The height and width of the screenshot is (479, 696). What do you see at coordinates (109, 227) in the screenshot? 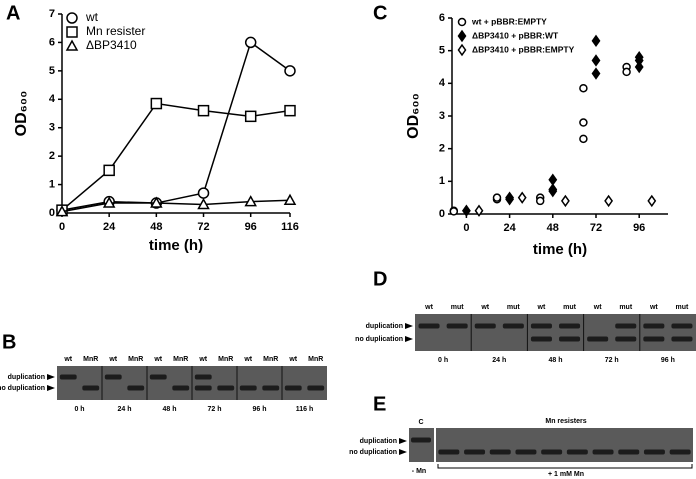
I see `x-tick-label: 24` at bounding box center [109, 227].